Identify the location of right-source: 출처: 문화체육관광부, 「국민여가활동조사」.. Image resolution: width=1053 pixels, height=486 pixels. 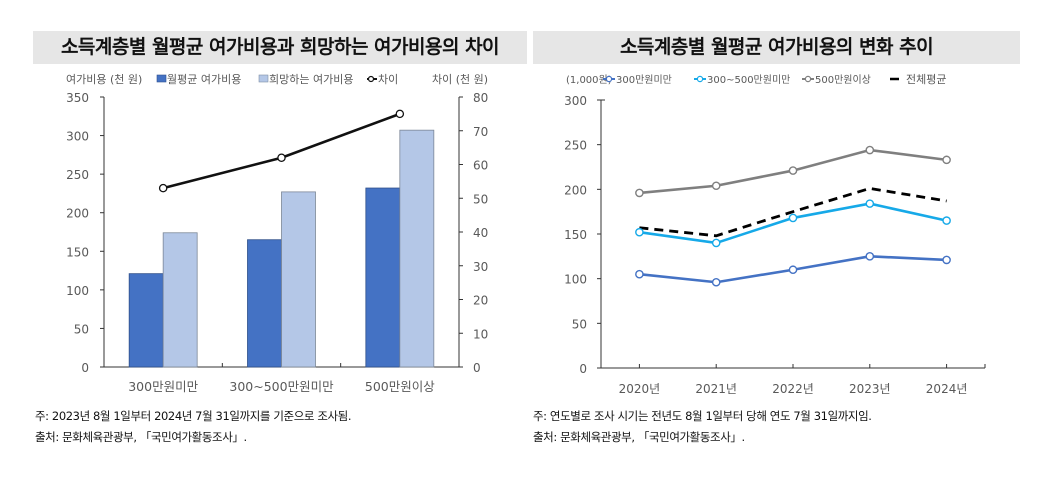
(639, 437).